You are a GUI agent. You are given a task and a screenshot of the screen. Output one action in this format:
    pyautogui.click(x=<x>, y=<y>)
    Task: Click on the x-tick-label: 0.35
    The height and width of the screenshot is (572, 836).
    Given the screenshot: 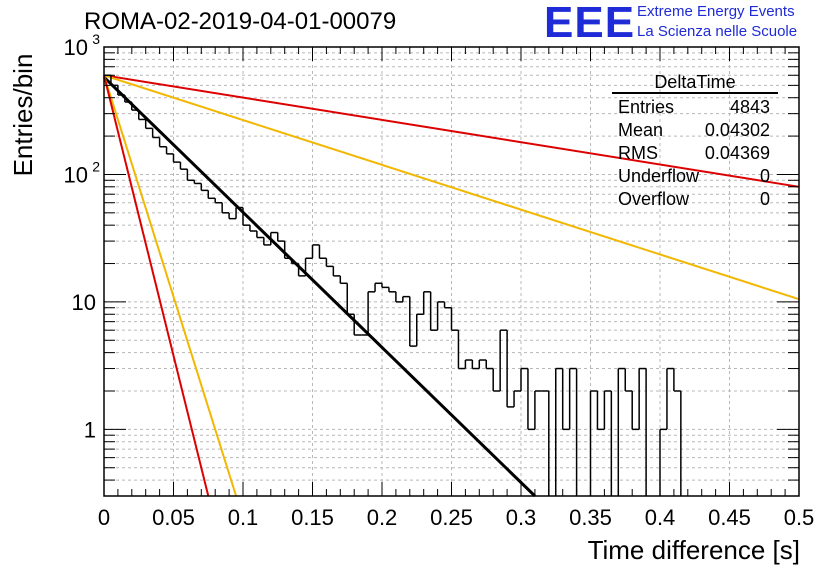 What is the action you would take?
    pyautogui.click(x=590, y=517)
    